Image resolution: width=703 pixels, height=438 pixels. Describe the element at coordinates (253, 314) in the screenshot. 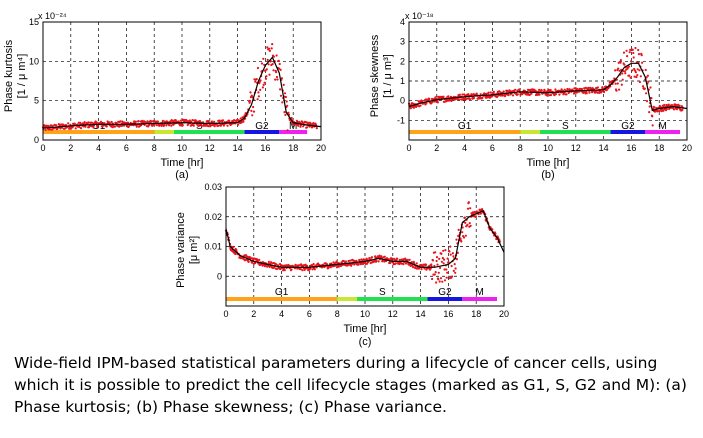

I see `x-tick-label: 2` at that location.